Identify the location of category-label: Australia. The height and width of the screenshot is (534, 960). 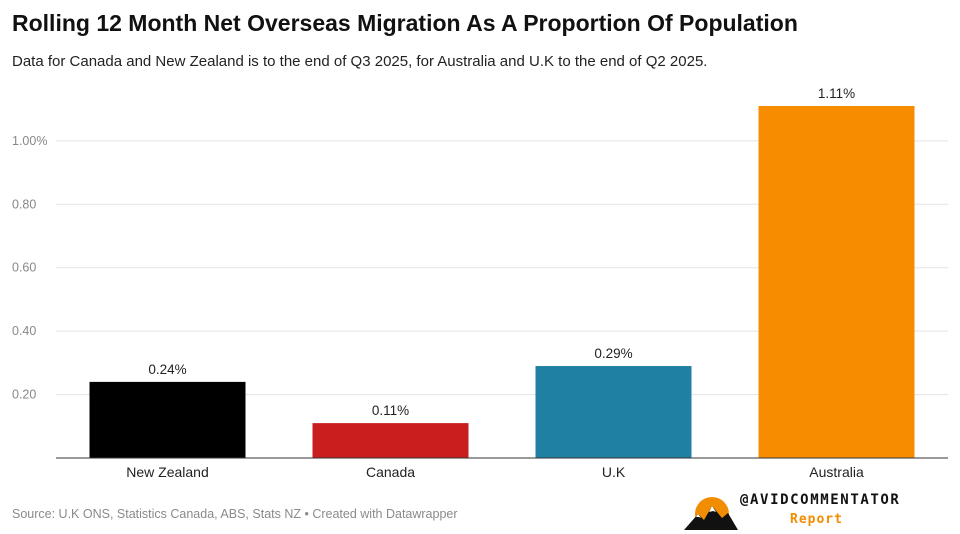
(836, 472).